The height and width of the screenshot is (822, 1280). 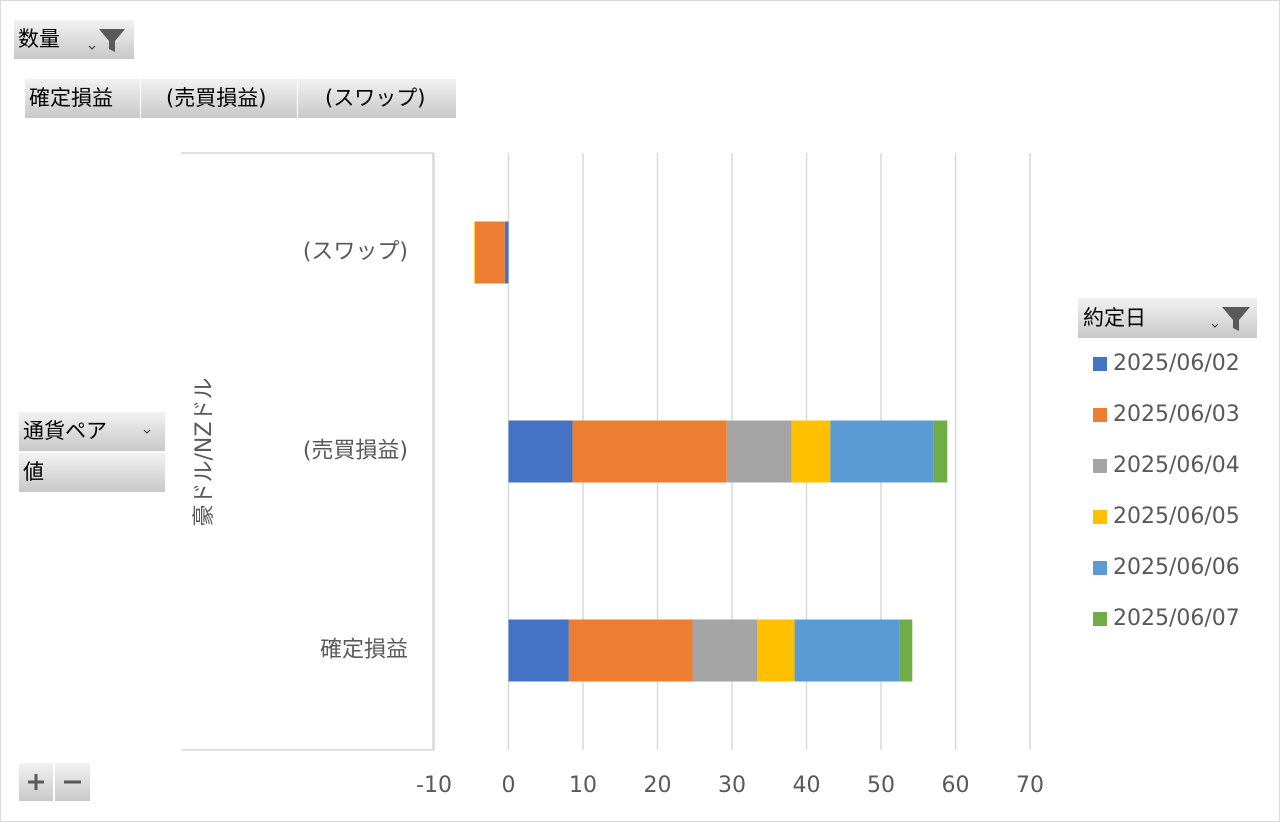 I want to click on legend-field-label: 約定日, so click(x=1114, y=318).